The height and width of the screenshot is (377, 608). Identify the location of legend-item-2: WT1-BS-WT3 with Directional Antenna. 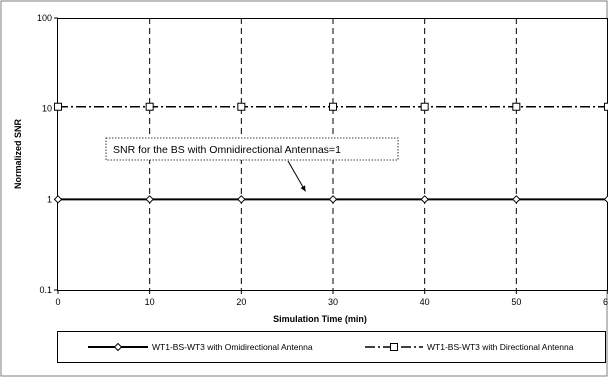
(469, 347).